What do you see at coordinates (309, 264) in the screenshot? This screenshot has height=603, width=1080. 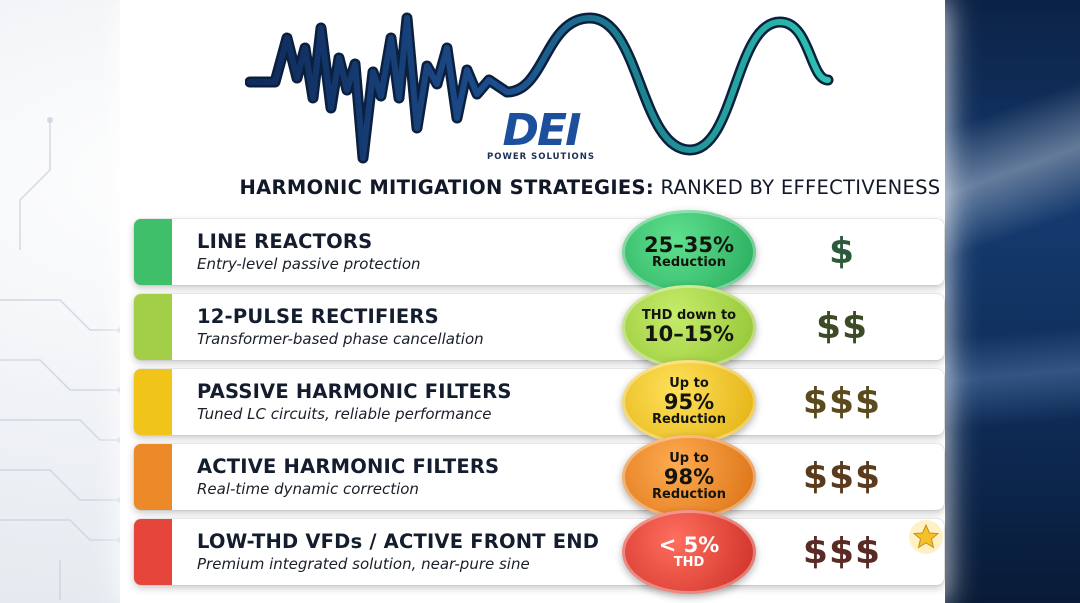 I see `strategy-description: Entry-level passive protection` at bounding box center [309, 264].